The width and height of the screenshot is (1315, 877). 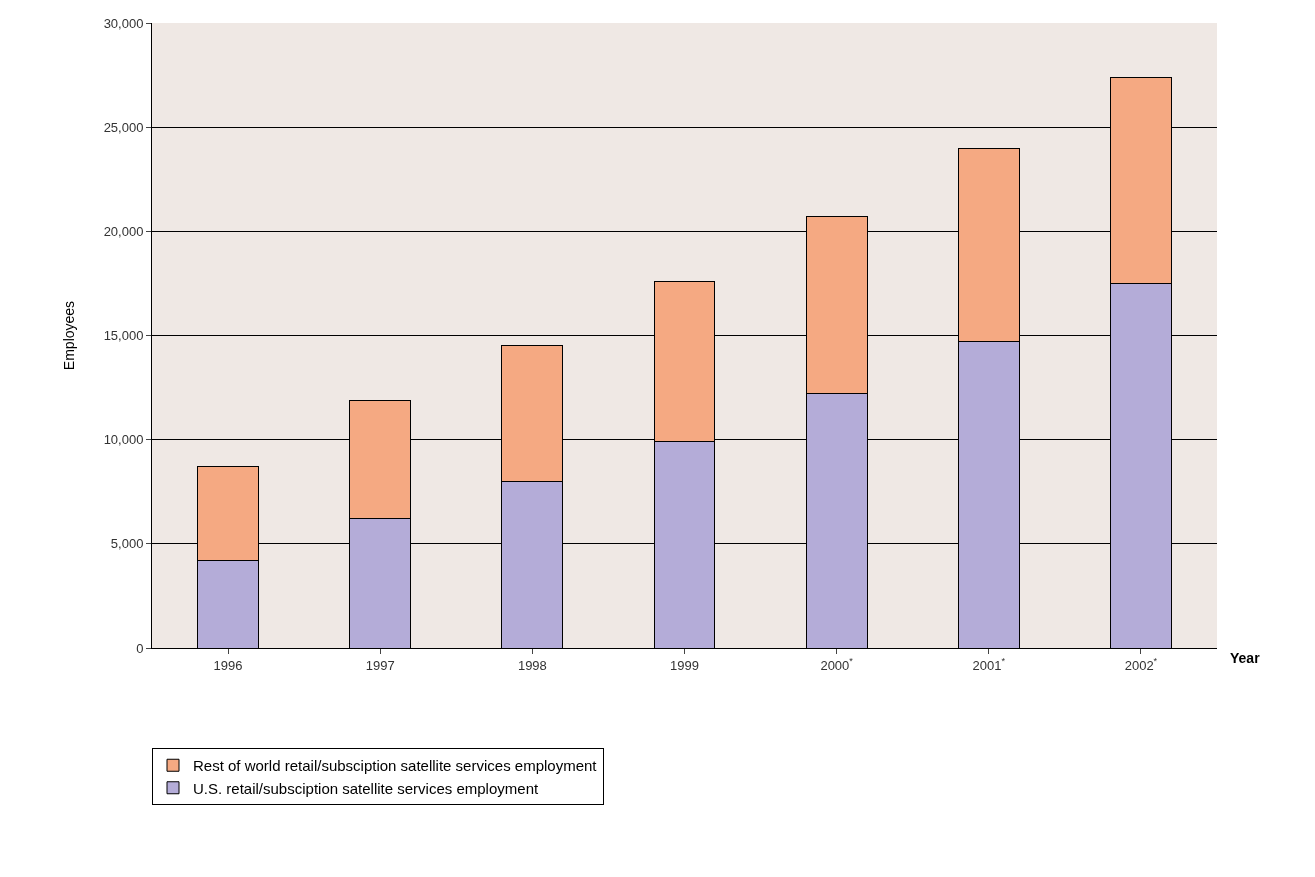 I want to click on y-tick-label: 30,000, so click(x=123, y=23).